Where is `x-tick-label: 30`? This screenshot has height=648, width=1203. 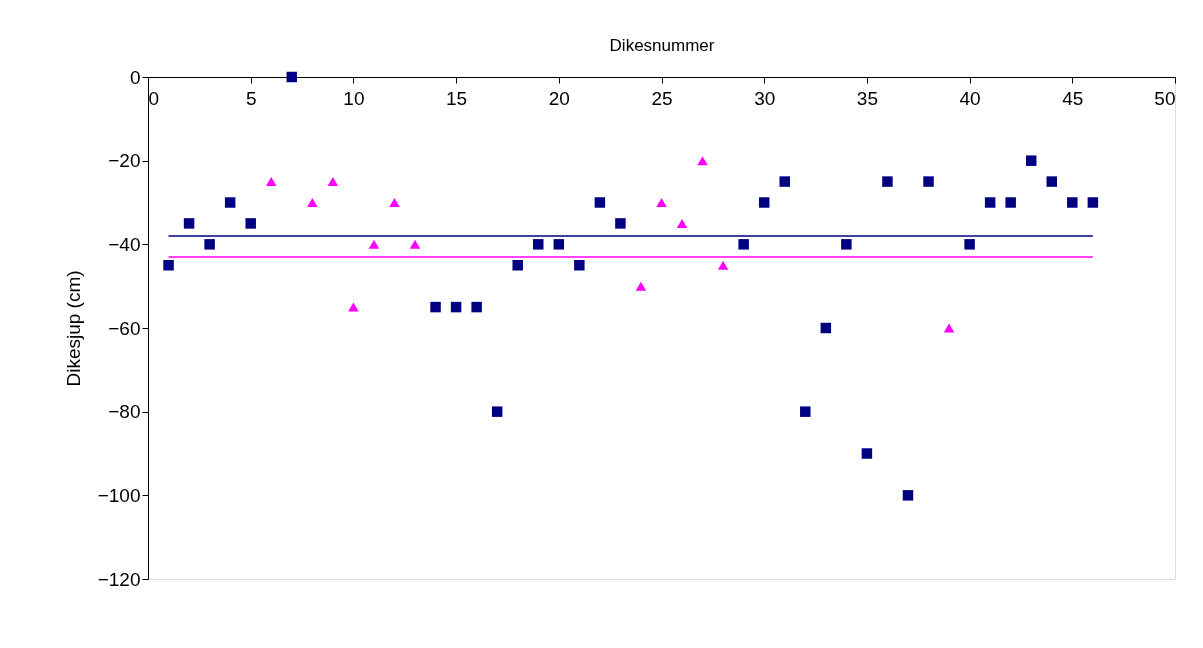 x-tick-label: 30 is located at coordinates (765, 98).